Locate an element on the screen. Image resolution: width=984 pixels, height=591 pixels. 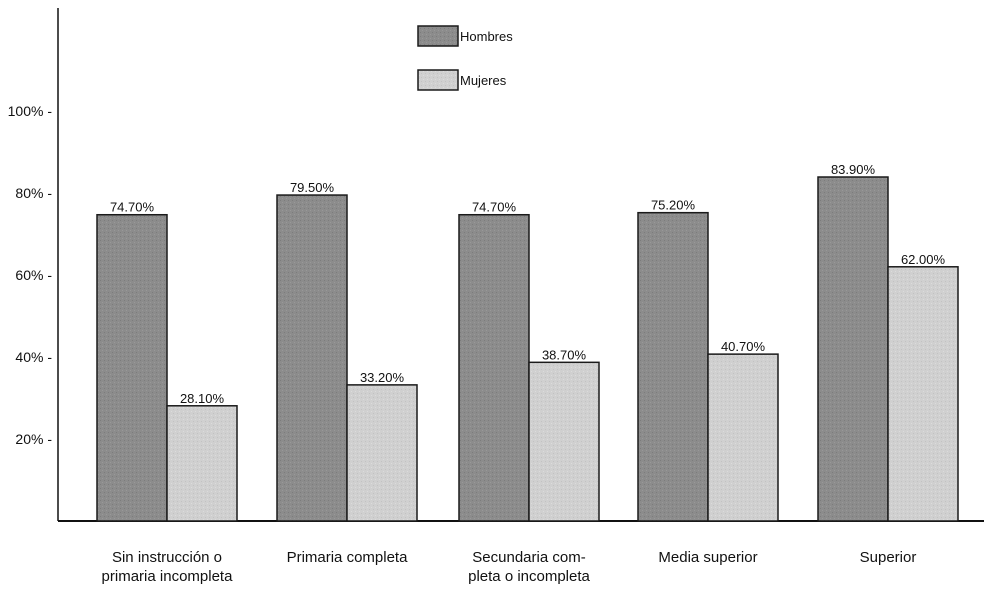
y-tick-label: 20% - is located at coordinates (33, 439).